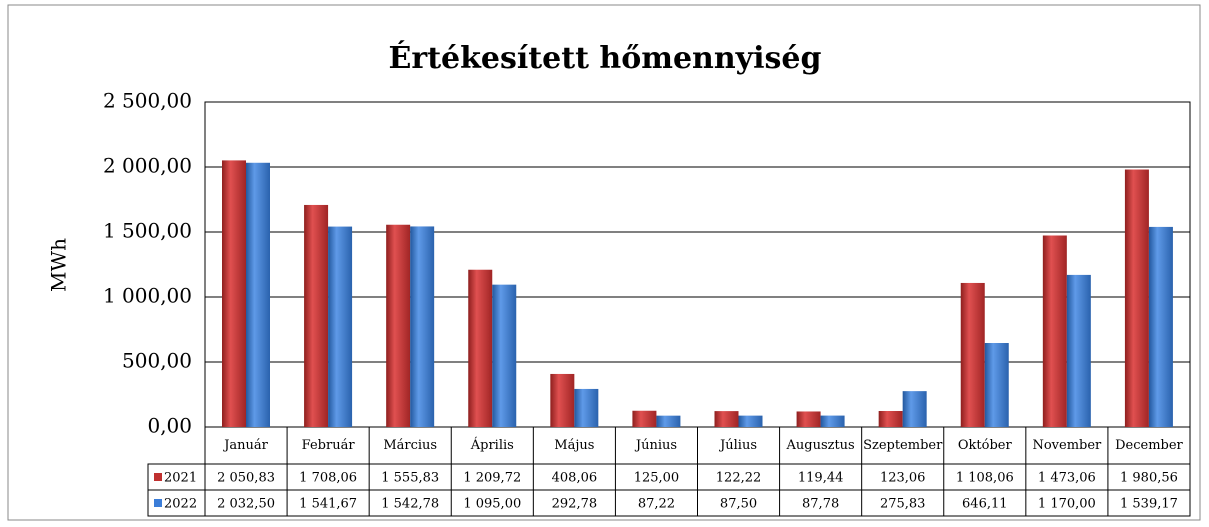  I want to click on x-tick-label-box: Július, so click(739, 445).